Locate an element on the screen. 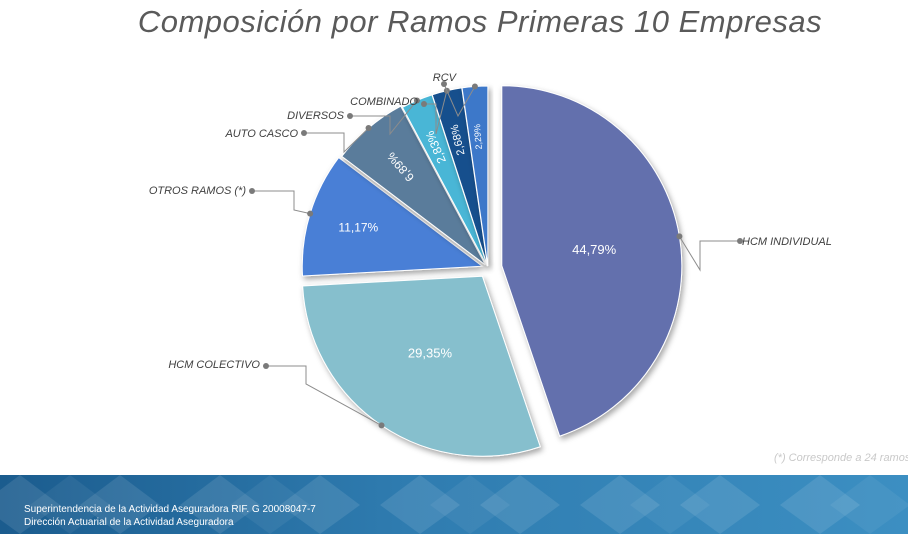 The height and width of the screenshot is (534, 908). percent-label-rcv: 2,29% is located at coordinates (478, 137).